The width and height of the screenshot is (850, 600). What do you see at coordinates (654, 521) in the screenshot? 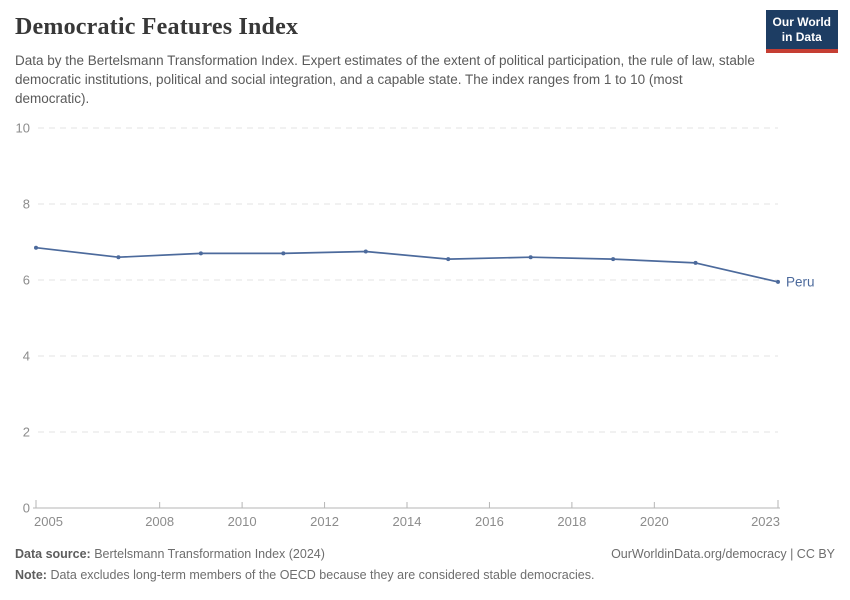
I see `x-tick-label: 2020` at bounding box center [654, 521].